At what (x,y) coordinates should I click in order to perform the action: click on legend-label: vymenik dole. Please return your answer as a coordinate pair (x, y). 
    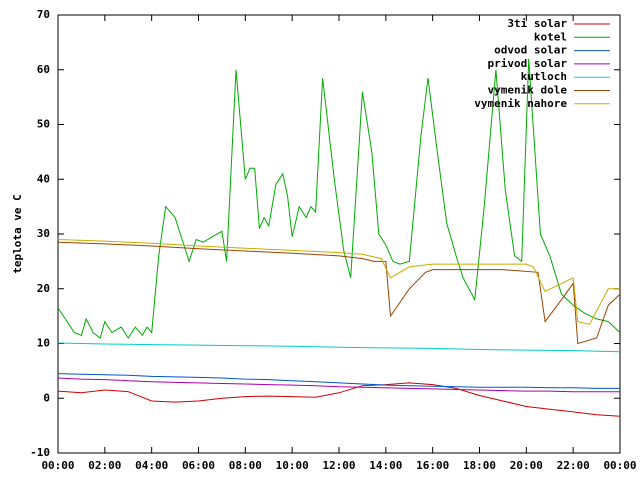
    Looking at the image, I should click on (528, 90).